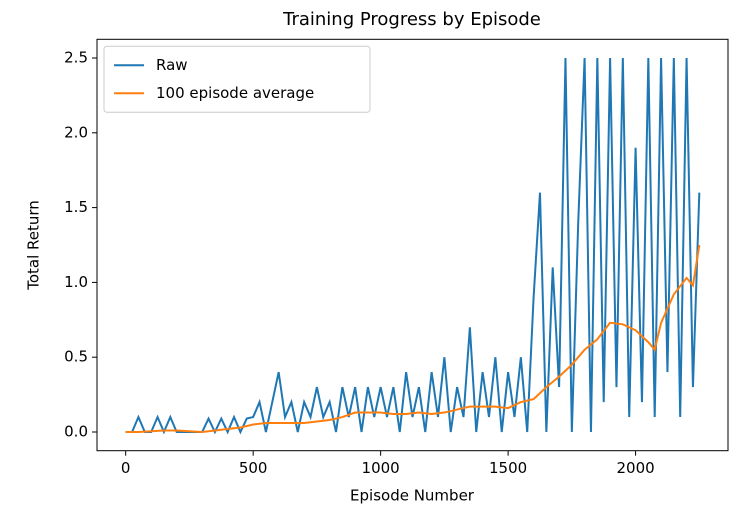 This screenshot has width=741, height=525. What do you see at coordinates (235, 93) in the screenshot?
I see `legend-label: 100 episode average` at bounding box center [235, 93].